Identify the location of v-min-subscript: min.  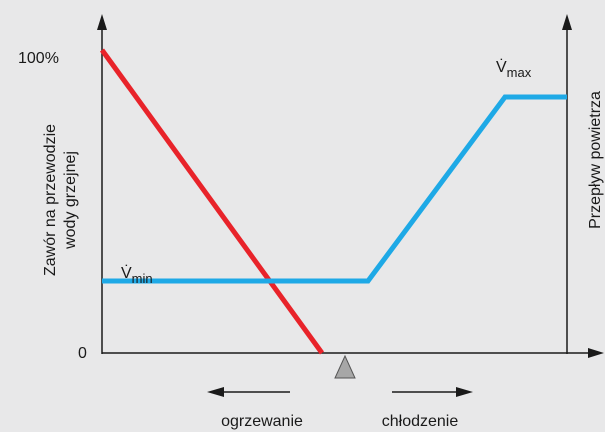
(142, 278).